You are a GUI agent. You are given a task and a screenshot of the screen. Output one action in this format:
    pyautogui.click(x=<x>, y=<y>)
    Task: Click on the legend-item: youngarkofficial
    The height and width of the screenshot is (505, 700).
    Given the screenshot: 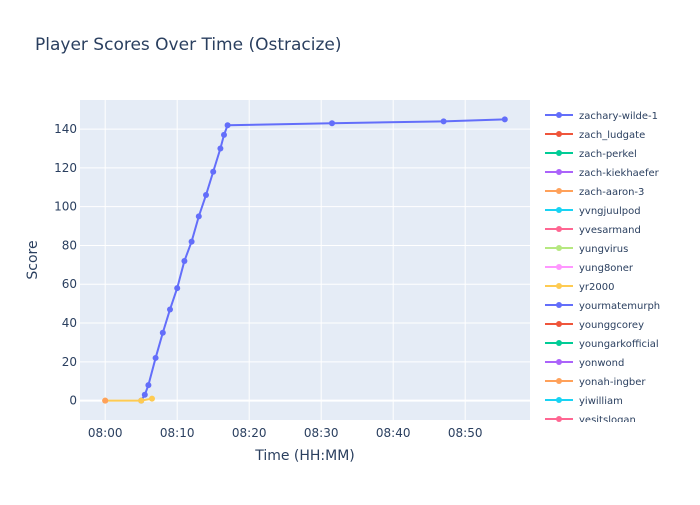 What is the action you would take?
    pyautogui.click(x=602, y=344)
    